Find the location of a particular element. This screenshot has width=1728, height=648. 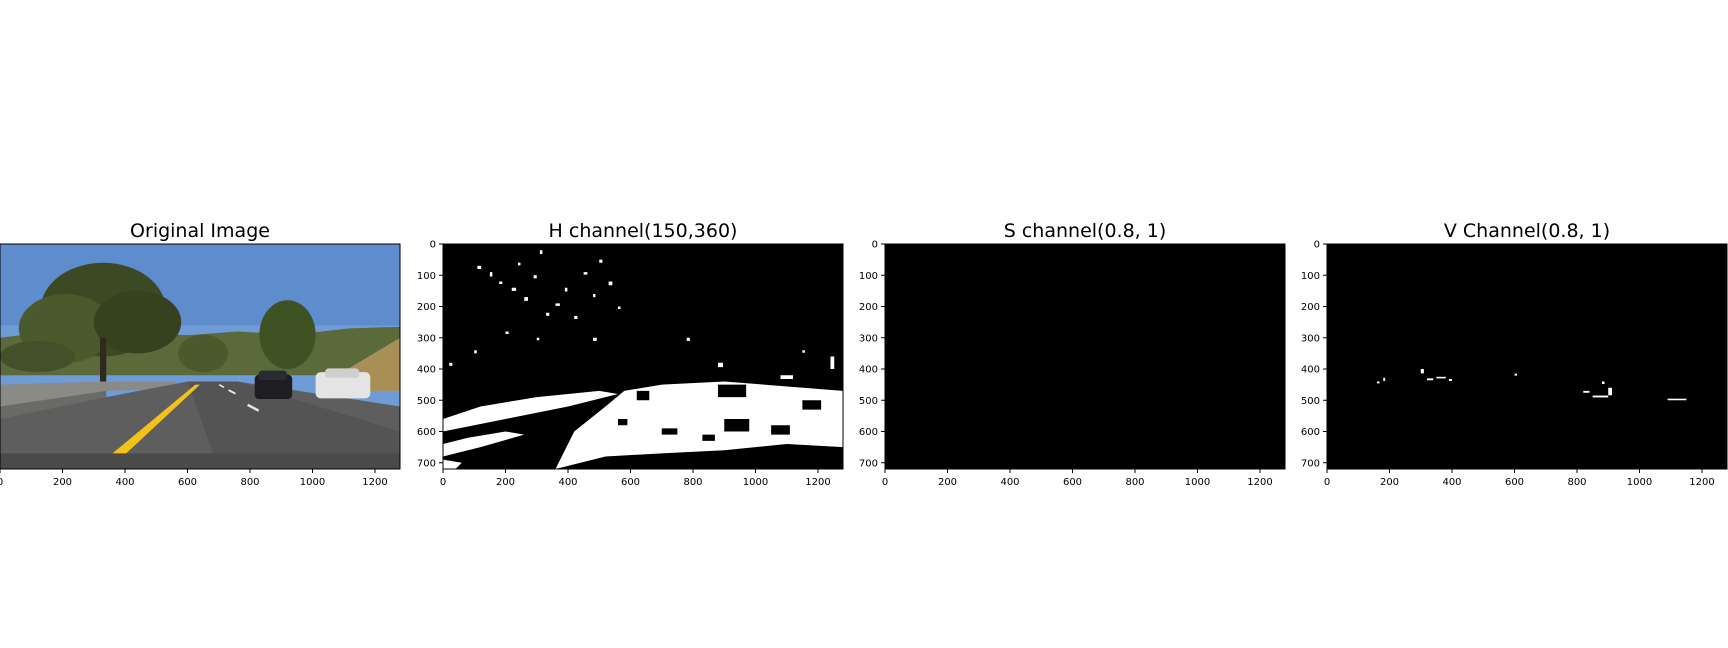

s-channel-mask-image is located at coordinates (1085, 356).